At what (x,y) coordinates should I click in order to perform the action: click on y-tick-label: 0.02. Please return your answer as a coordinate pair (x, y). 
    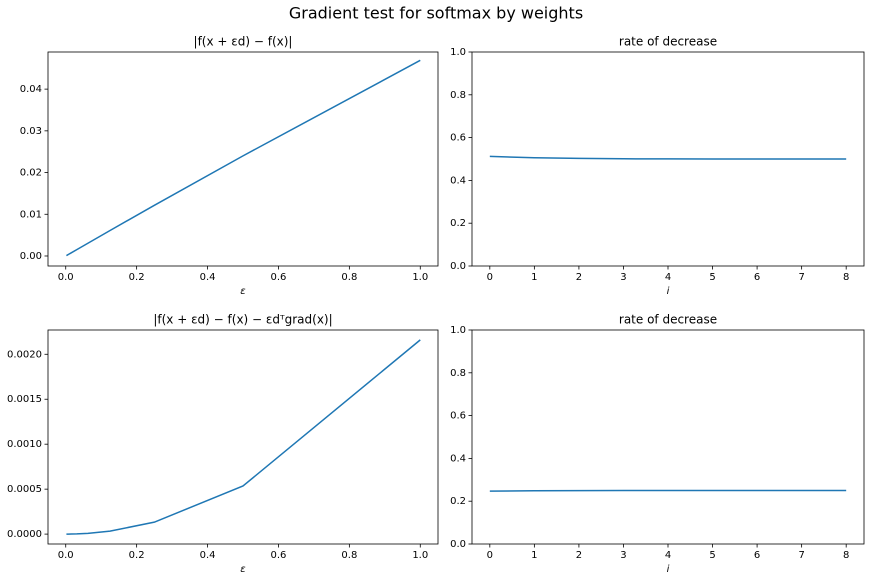
    Looking at the image, I should click on (31, 173).